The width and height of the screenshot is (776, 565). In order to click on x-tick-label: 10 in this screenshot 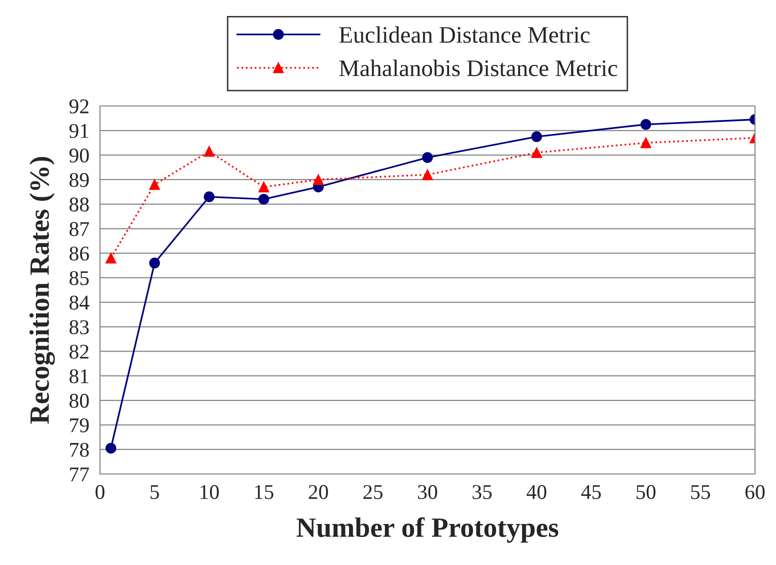, I will do `click(209, 492)`.